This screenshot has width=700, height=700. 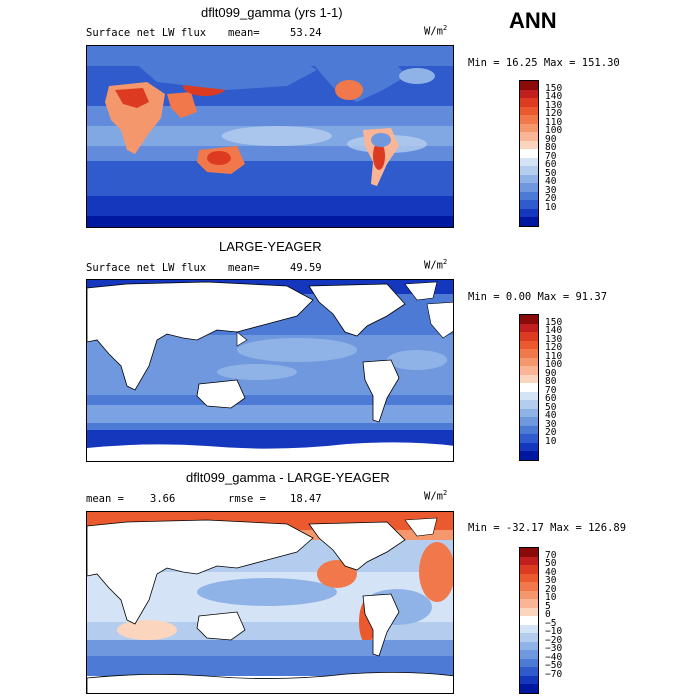 What do you see at coordinates (533, 20) in the screenshot?
I see `season-label: ANN` at bounding box center [533, 20].